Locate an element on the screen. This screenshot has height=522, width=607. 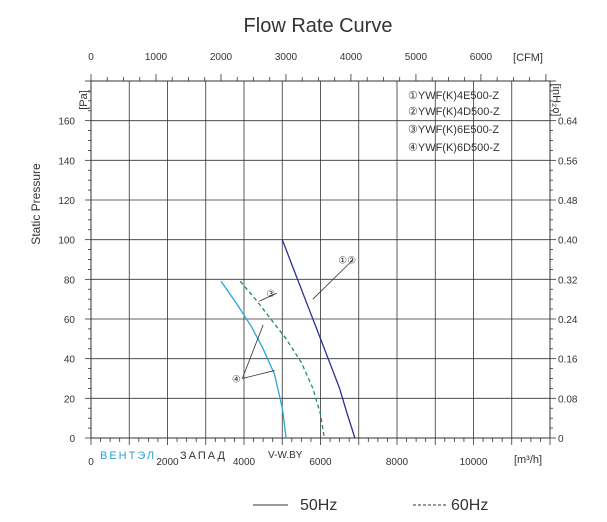
x2-tick-label: 1000 is located at coordinates (156, 57).